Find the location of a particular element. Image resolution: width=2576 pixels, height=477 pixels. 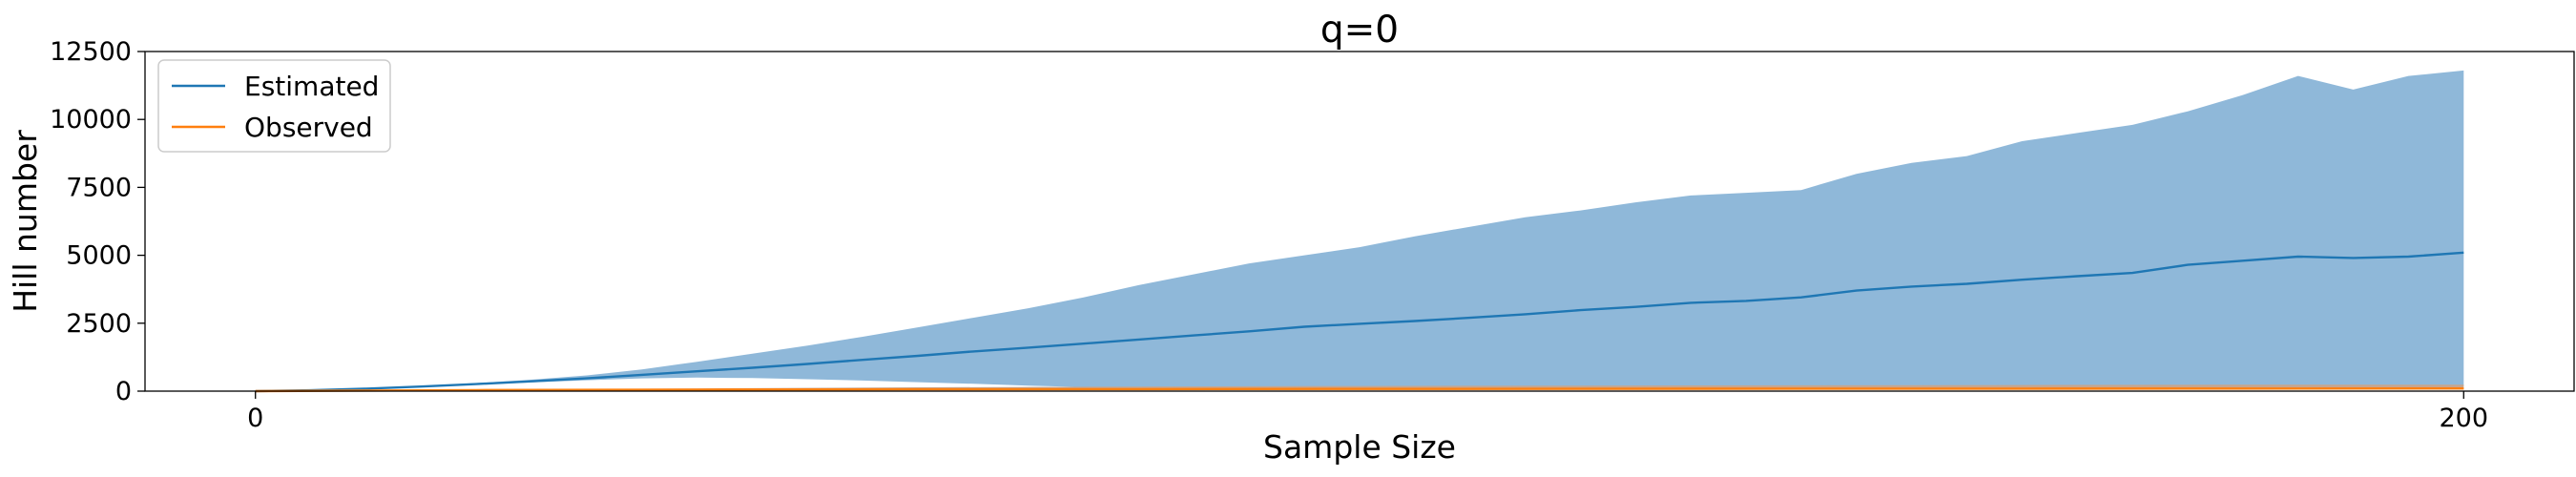

legend-box is located at coordinates (274, 106).